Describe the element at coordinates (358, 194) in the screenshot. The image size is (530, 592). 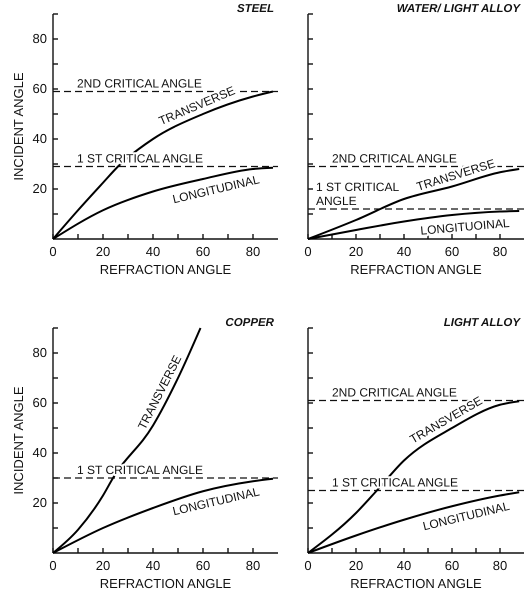
I see `ref-line-label: 1 ST CRITICAL ANGLE` at that location.